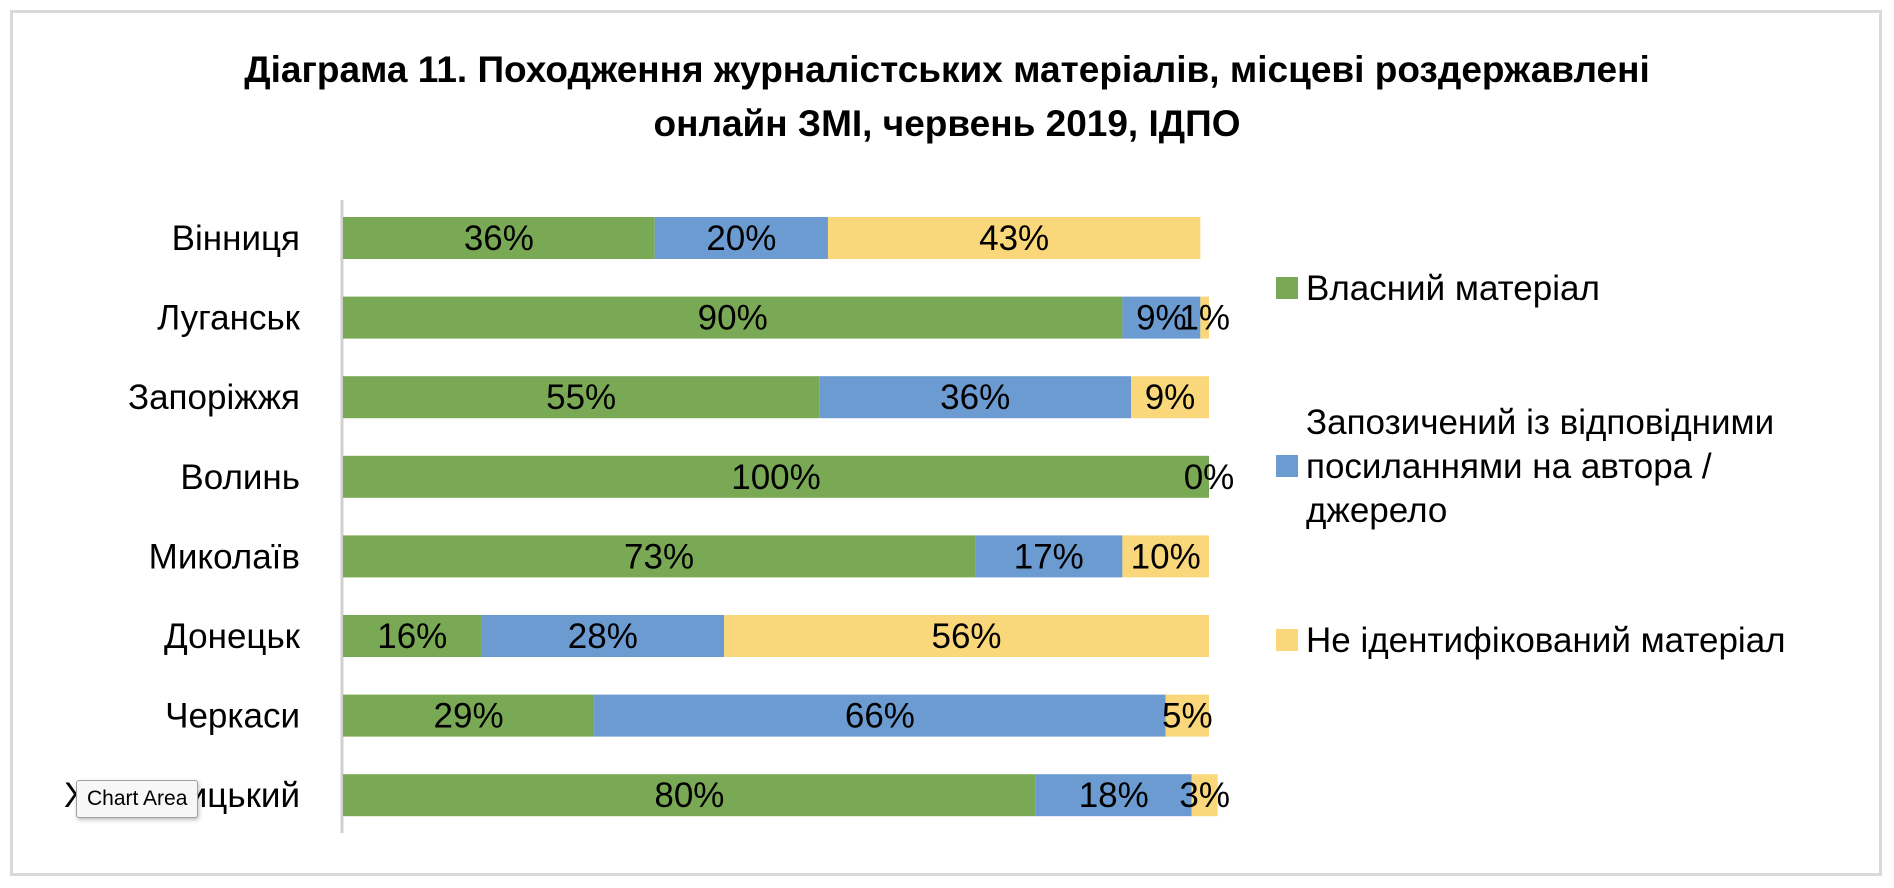 Image resolution: width=1894 pixels, height=888 pixels. I want to click on data-label: 1%, so click(1204, 318).